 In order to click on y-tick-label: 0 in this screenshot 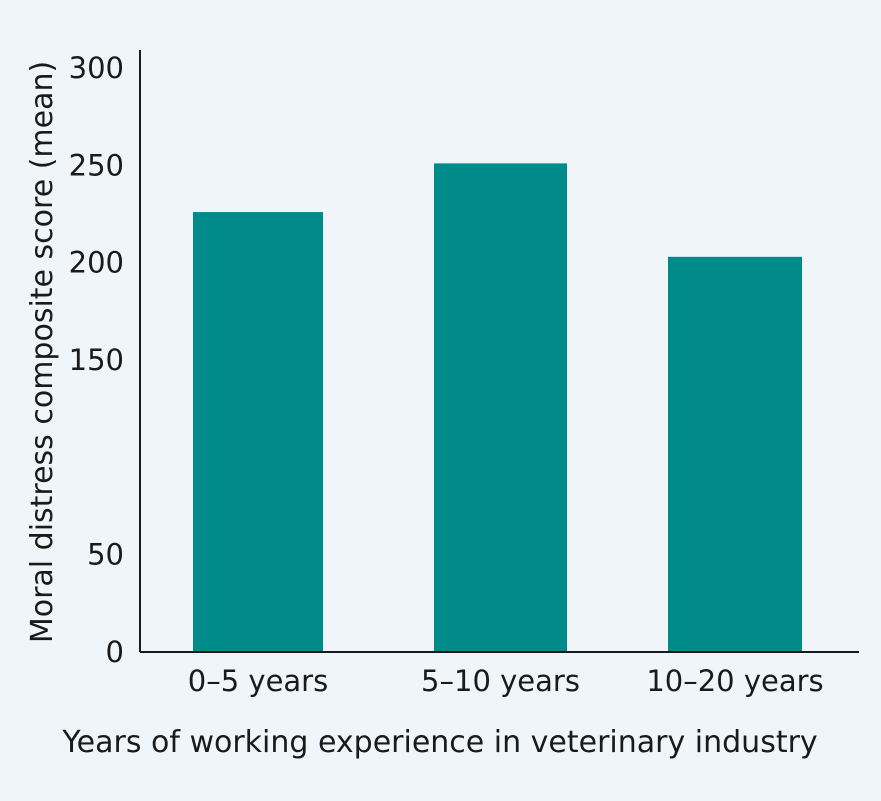, I will do `click(115, 652)`.